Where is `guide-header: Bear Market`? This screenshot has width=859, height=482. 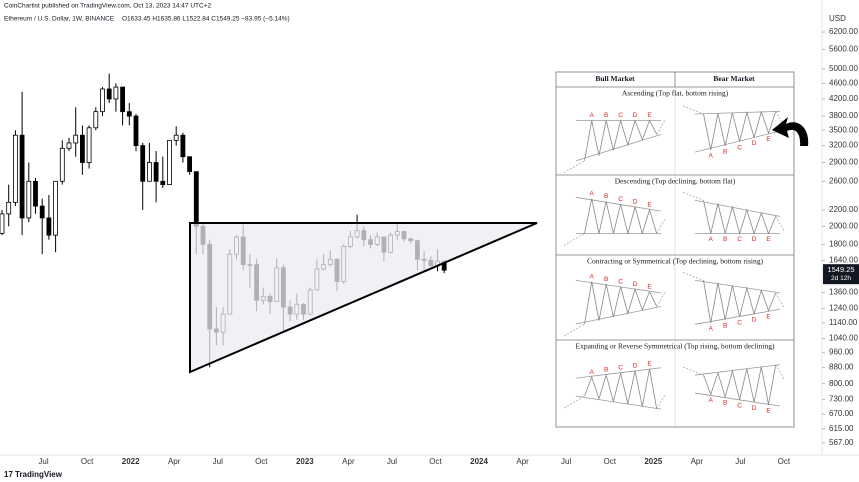
guide-header: Bear Market is located at coordinates (734, 78).